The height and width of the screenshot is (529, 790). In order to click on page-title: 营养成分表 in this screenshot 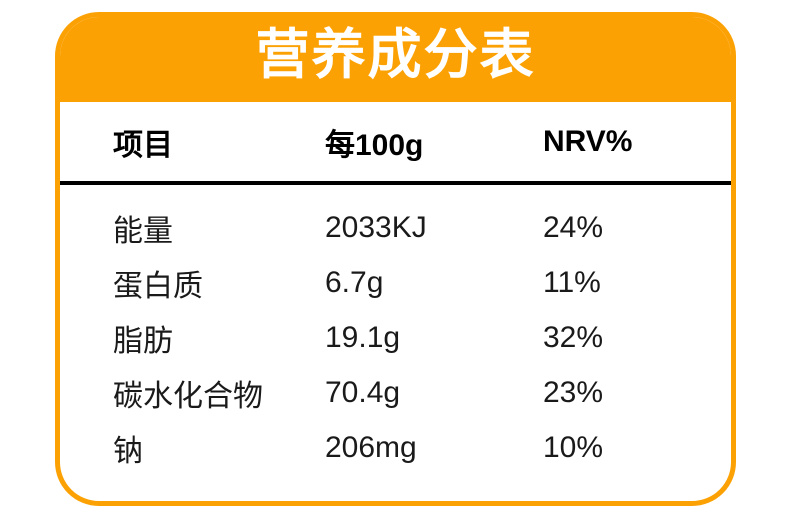, I will do `click(395, 55)`.